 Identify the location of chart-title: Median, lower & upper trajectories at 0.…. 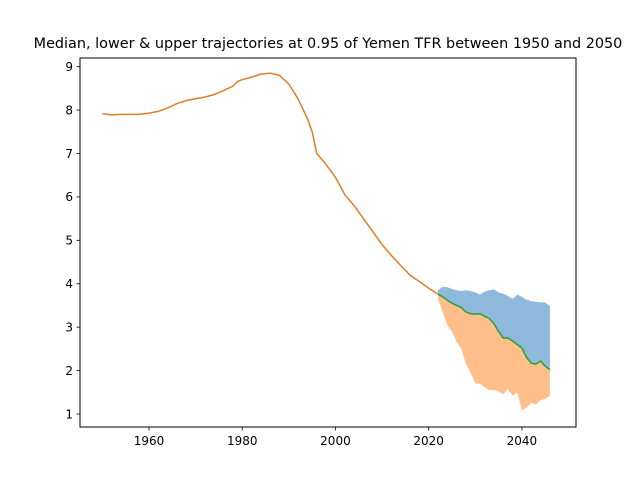
(328, 44).